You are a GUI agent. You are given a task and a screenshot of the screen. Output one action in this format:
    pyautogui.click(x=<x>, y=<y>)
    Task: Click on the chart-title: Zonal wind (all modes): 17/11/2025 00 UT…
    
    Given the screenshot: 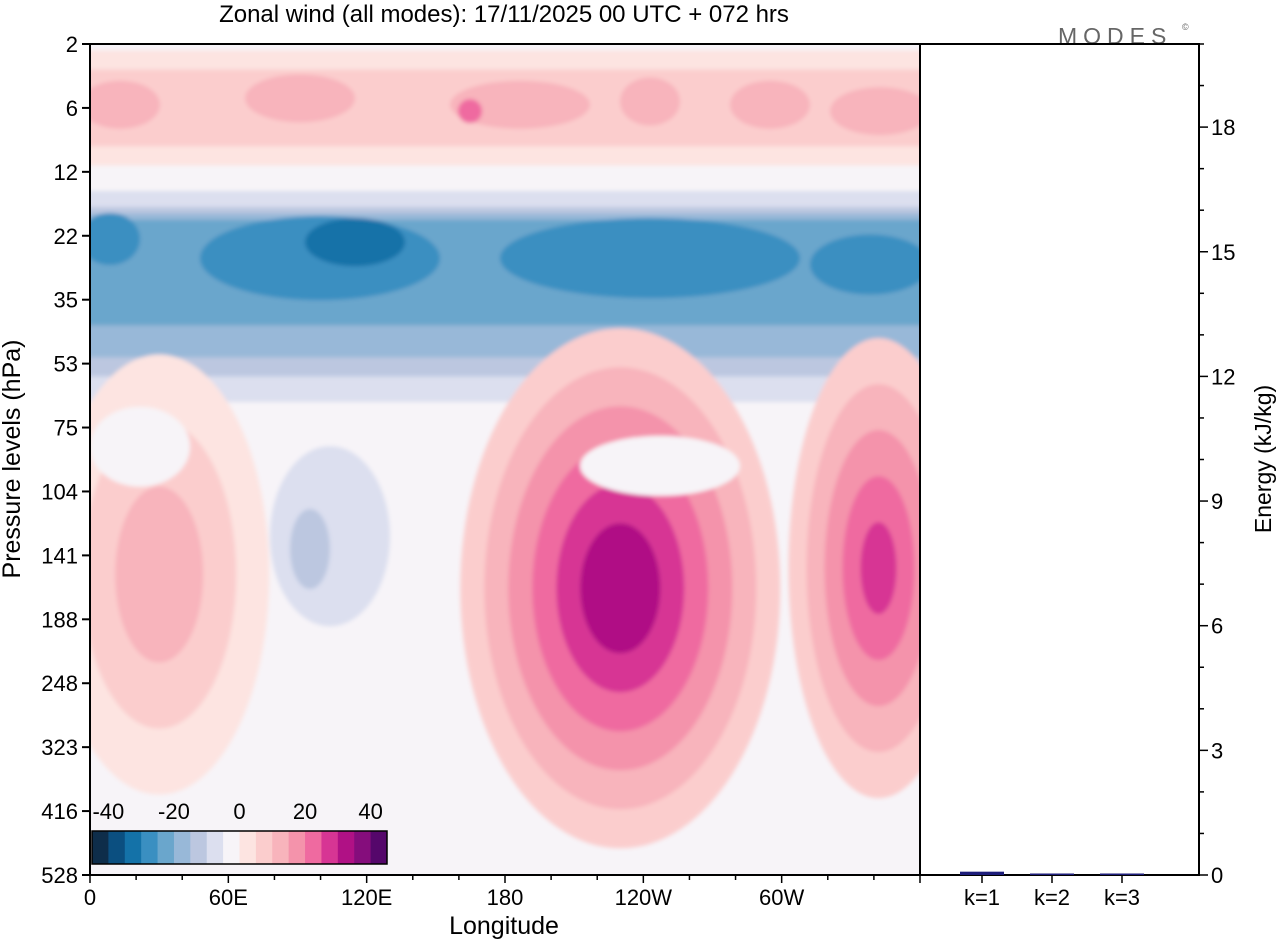 What is the action you would take?
    pyautogui.click(x=504, y=14)
    